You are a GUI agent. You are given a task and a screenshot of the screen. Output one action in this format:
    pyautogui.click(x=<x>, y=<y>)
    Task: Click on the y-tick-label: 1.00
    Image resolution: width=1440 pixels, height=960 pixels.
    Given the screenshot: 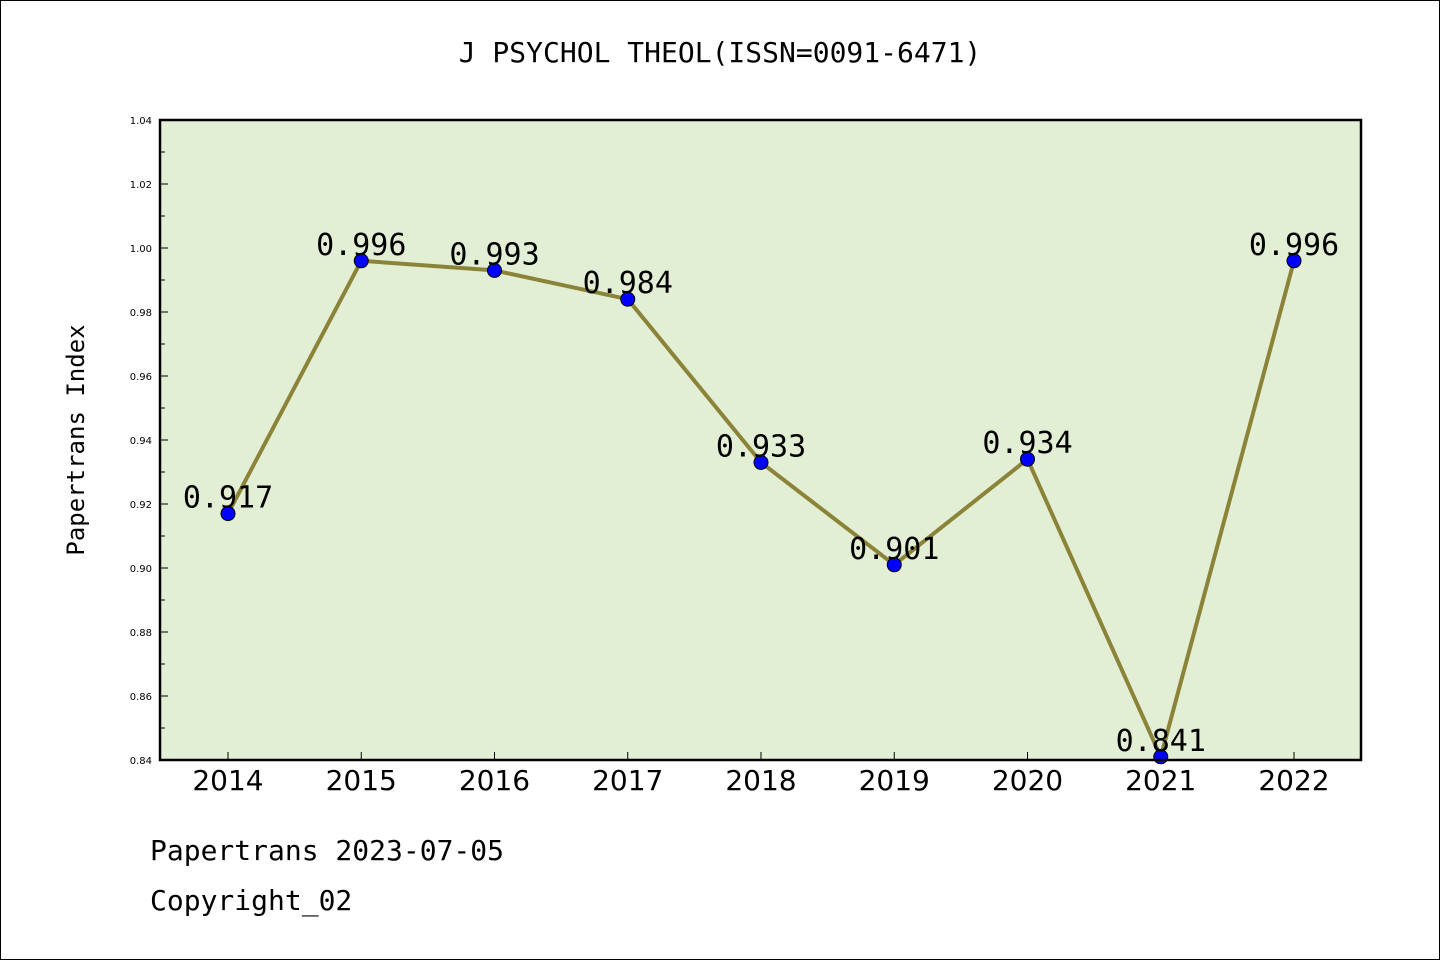 What is the action you would take?
    pyautogui.click(x=141, y=249)
    